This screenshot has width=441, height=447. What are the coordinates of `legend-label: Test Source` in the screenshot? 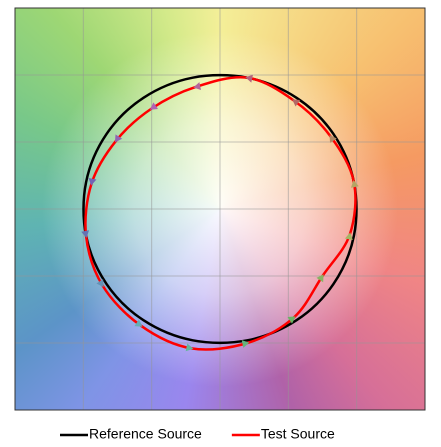 It's located at (298, 434).